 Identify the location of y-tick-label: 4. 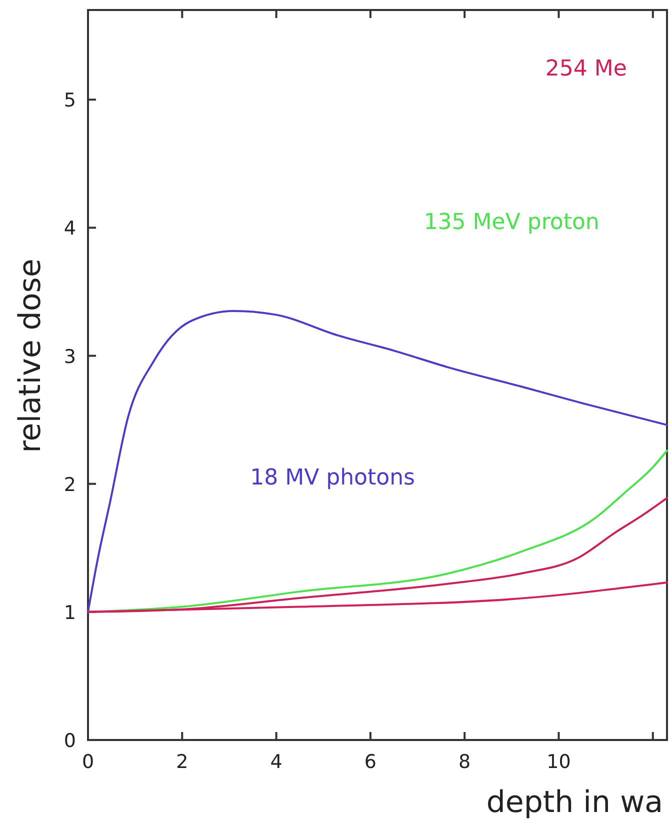
(70, 229).